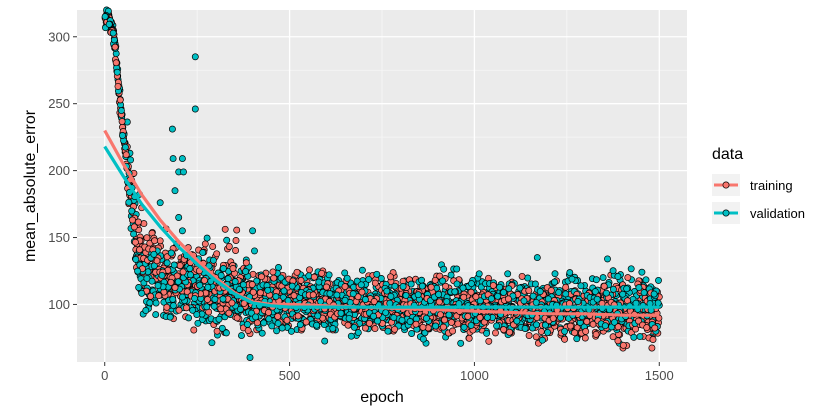 This screenshot has width=830, height=415. I want to click on legend-label-training: training, so click(771, 185).